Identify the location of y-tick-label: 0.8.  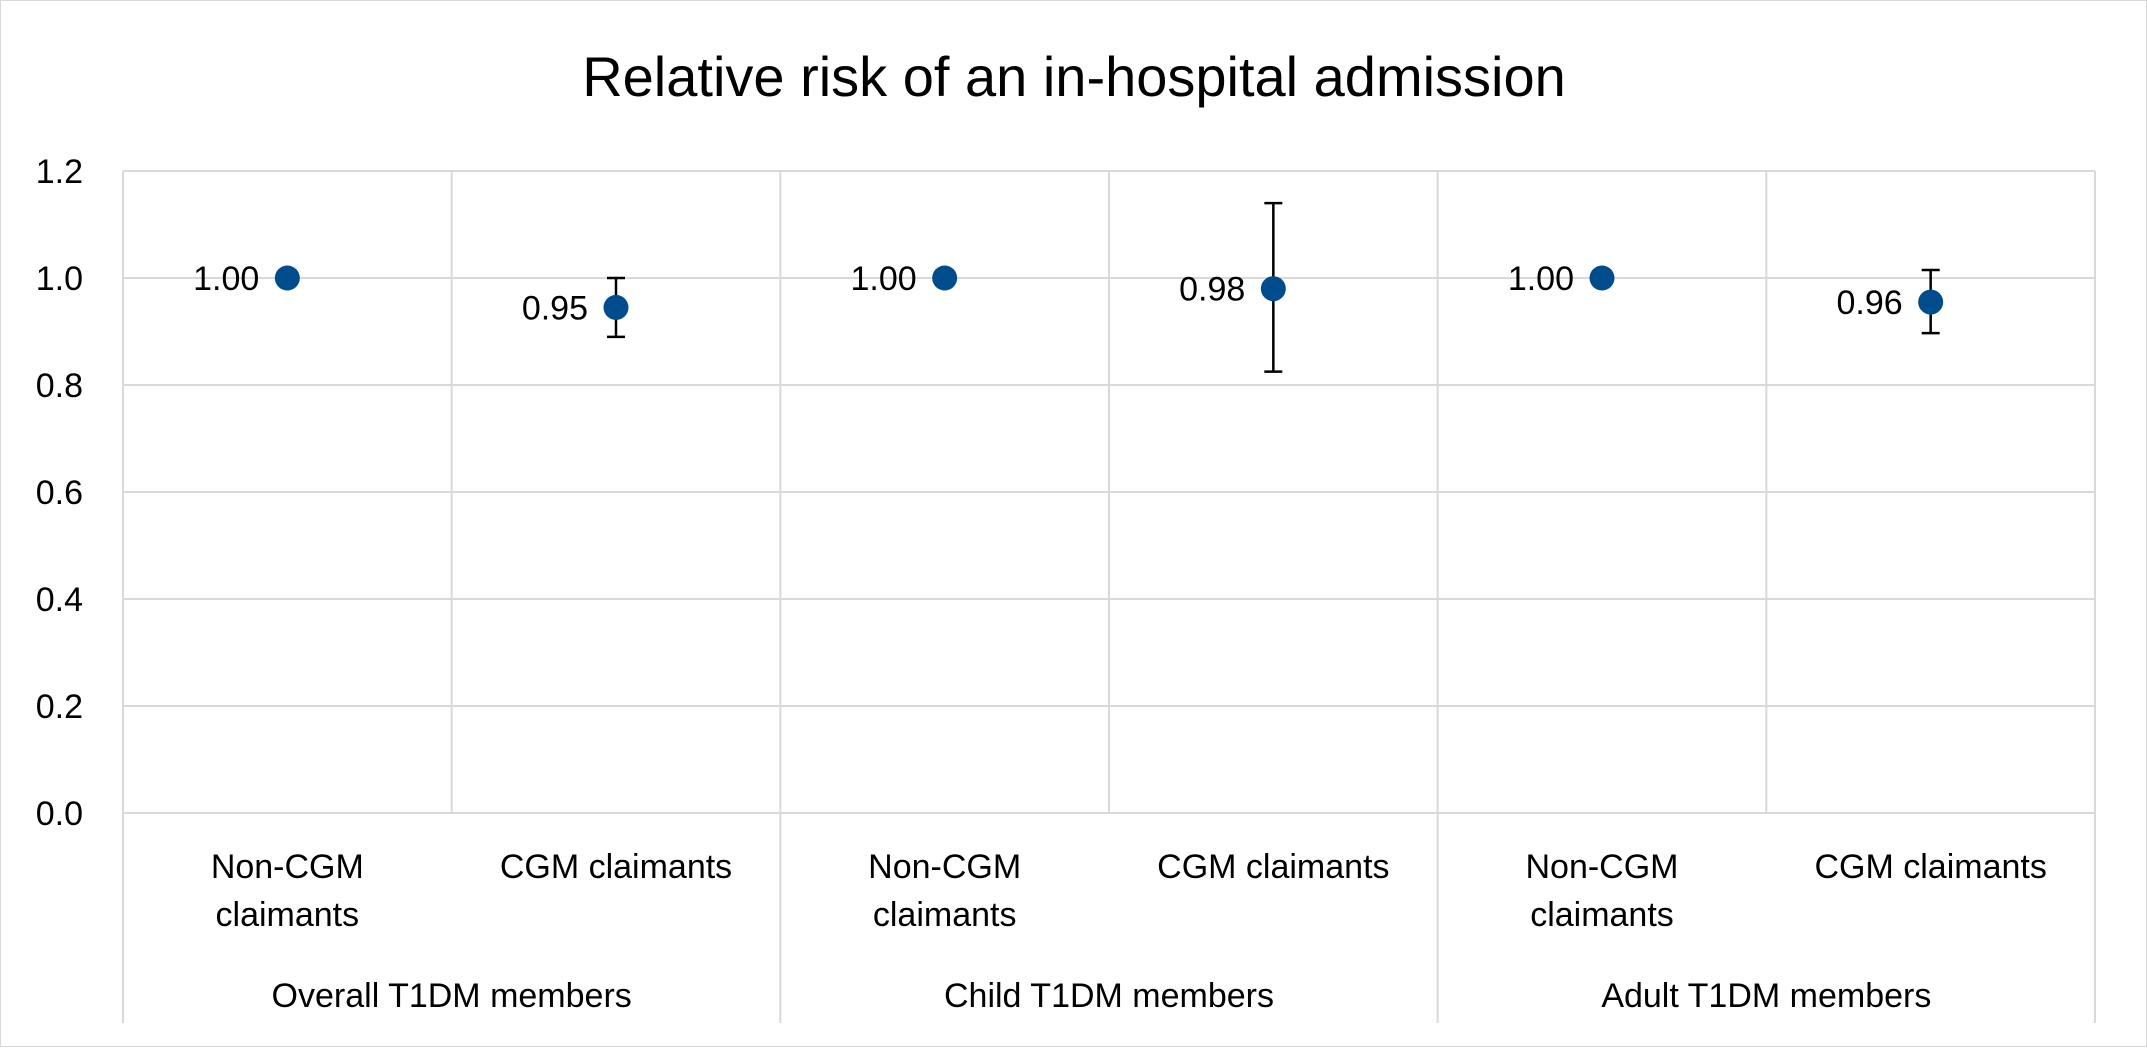
(59, 386).